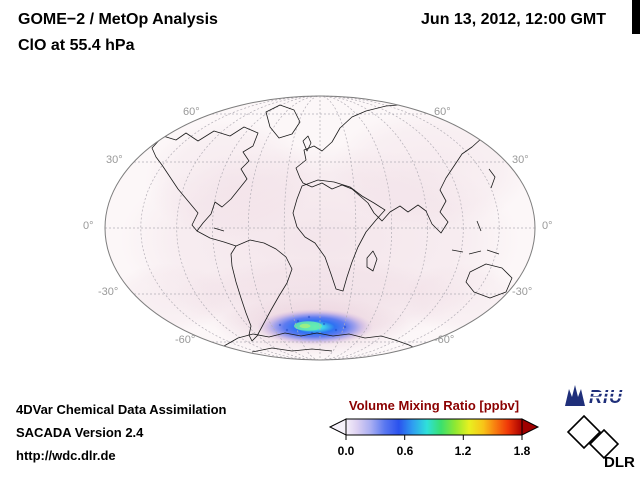 This screenshot has height=480, width=640. Describe the element at coordinates (191, 112) in the screenshot. I see `lat-label-left-60: 60°` at that location.